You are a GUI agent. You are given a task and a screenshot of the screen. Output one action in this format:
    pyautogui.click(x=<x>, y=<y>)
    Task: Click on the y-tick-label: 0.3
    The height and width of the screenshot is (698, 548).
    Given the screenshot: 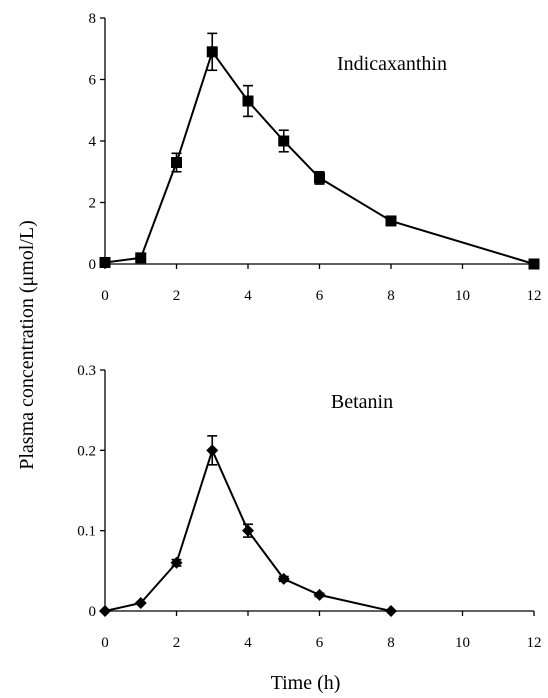 What is the action you would take?
    pyautogui.click(x=86, y=371)
    